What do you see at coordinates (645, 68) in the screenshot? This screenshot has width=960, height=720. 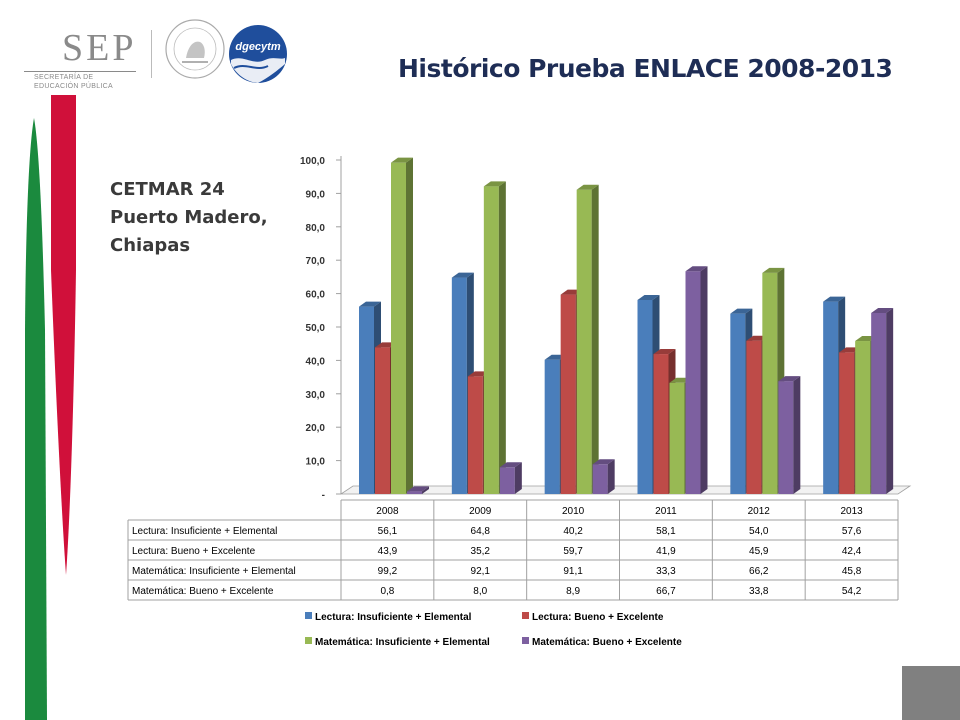 I see `page-title: Histórico Prueba ENLACE 2008-2013` at bounding box center [645, 68].